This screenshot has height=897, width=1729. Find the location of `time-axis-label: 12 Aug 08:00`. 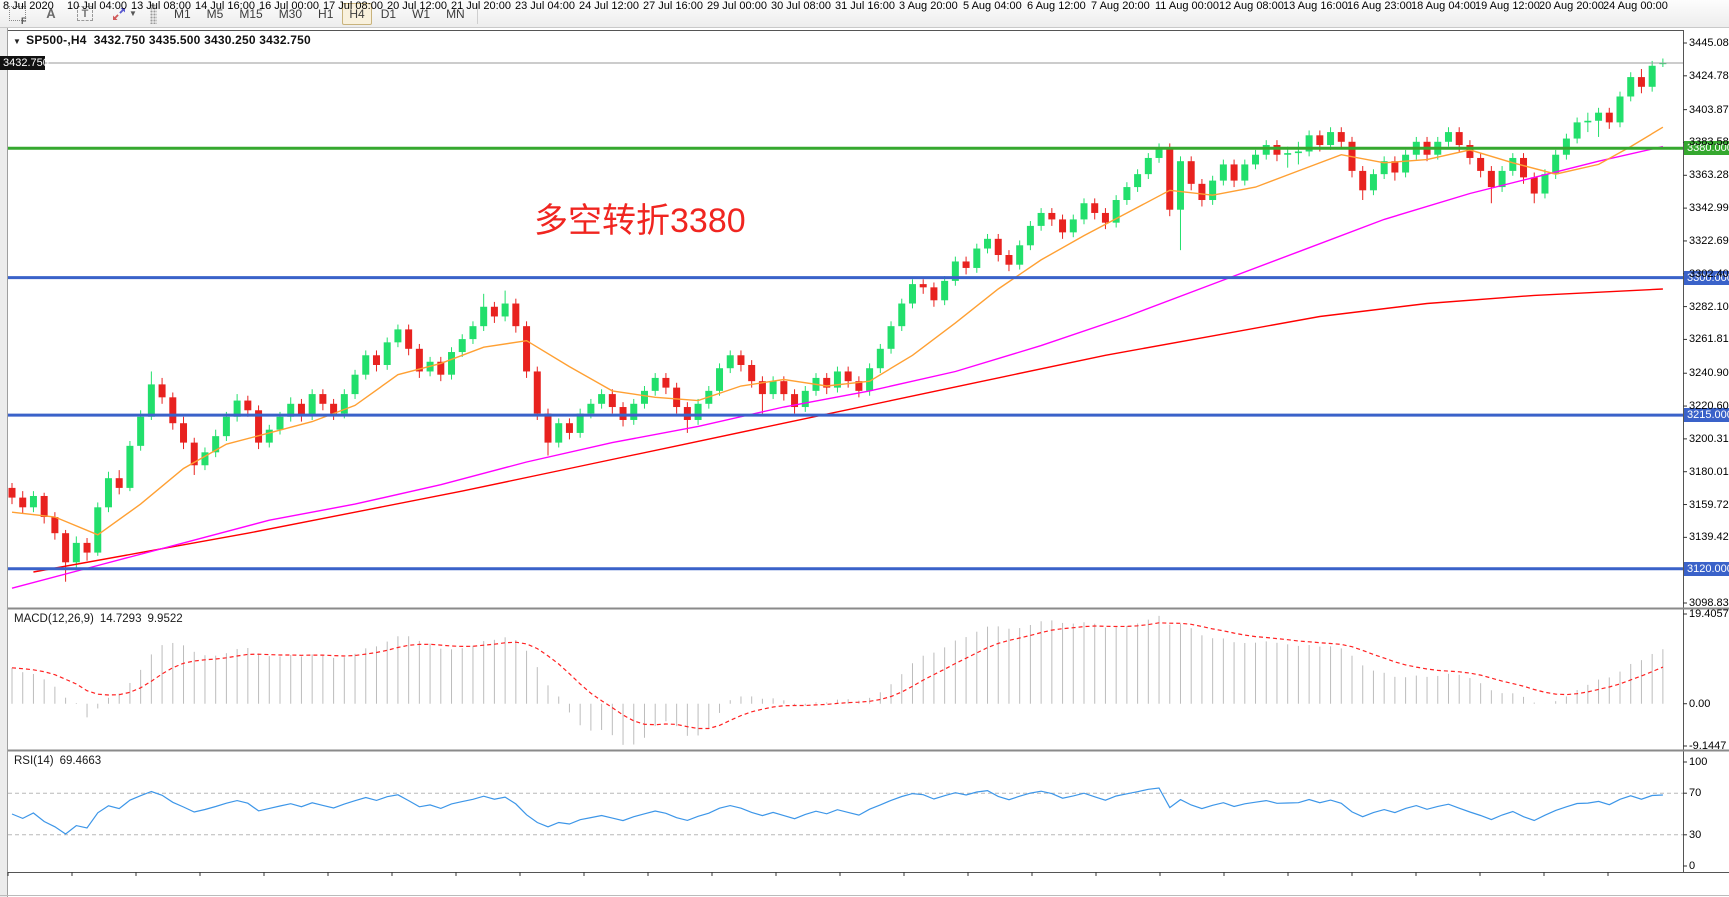

time-axis-label: 12 Aug 08:00 is located at coordinates (1251, 6).